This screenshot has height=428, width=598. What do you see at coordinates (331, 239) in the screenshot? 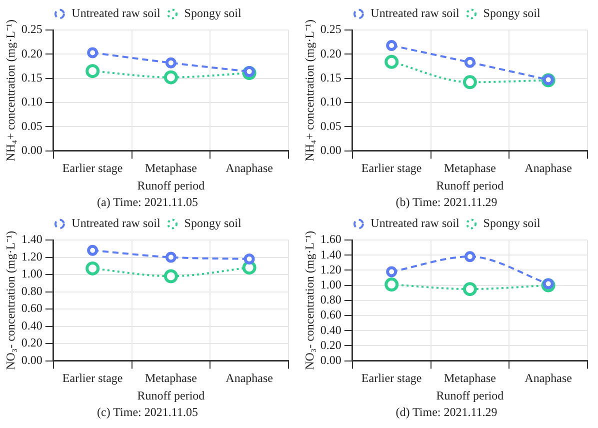
I see `y-tick-label: 1.60` at bounding box center [331, 239].